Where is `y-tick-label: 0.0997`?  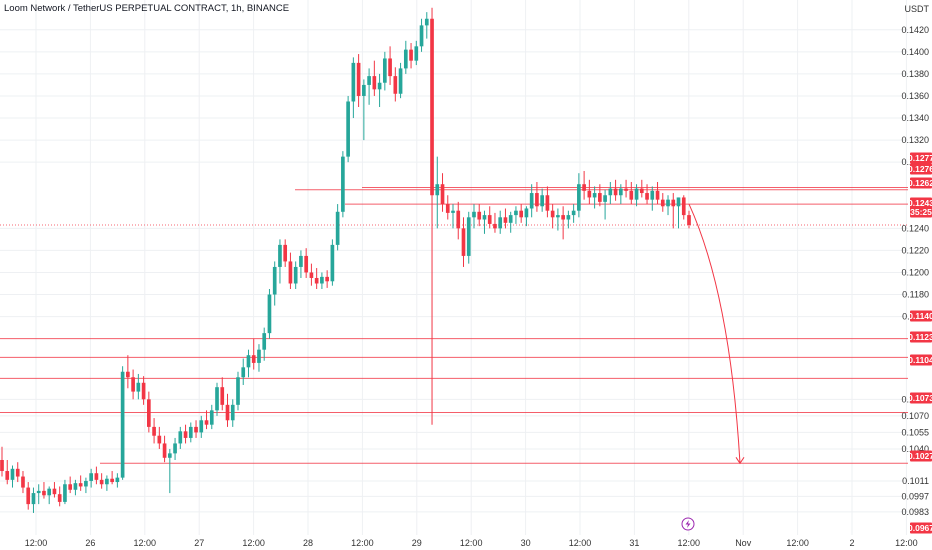 y-tick-label: 0.0997 is located at coordinates (915, 496).